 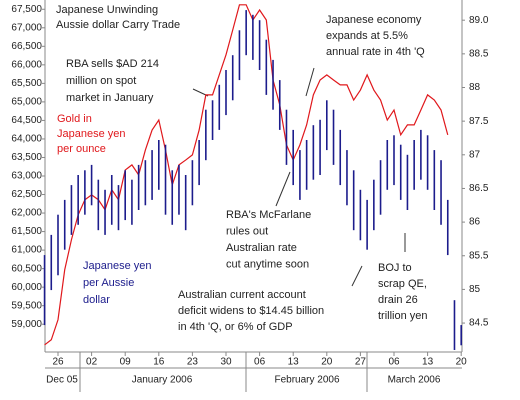 What do you see at coordinates (479, 255) in the screenshot?
I see `y2-tick-label: 85.5` at bounding box center [479, 255].